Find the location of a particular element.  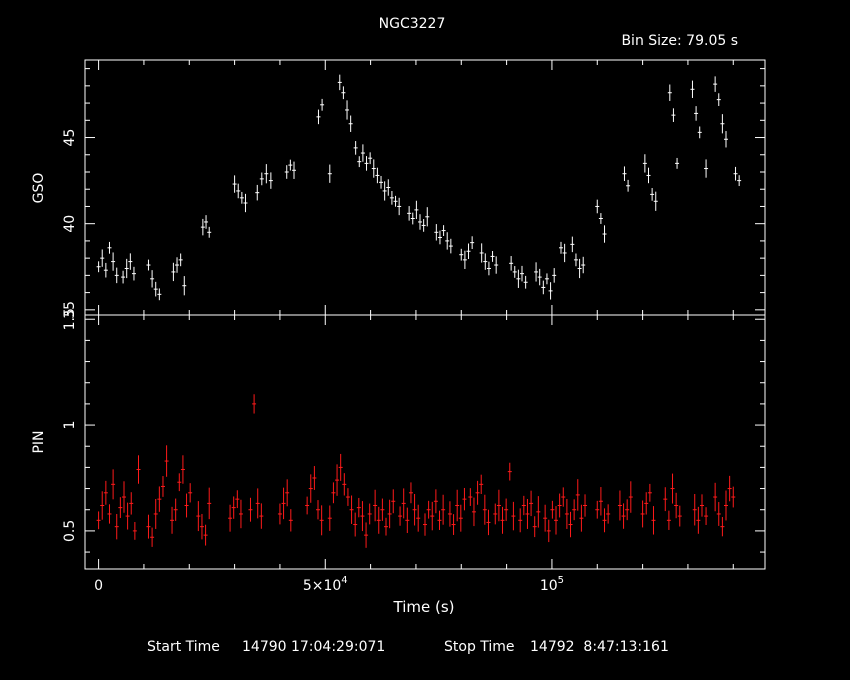

start-time-value: 14790 17:04:29:071 is located at coordinates (313, 647).